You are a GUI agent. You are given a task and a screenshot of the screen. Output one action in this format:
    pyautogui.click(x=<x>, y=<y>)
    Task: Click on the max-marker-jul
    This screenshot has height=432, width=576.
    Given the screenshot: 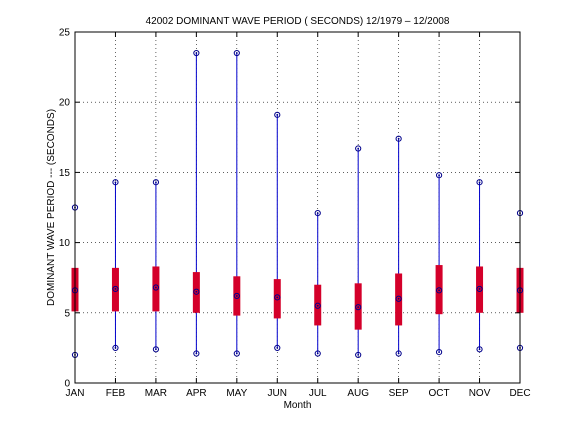 What is the action you would take?
    pyautogui.click(x=317, y=213)
    